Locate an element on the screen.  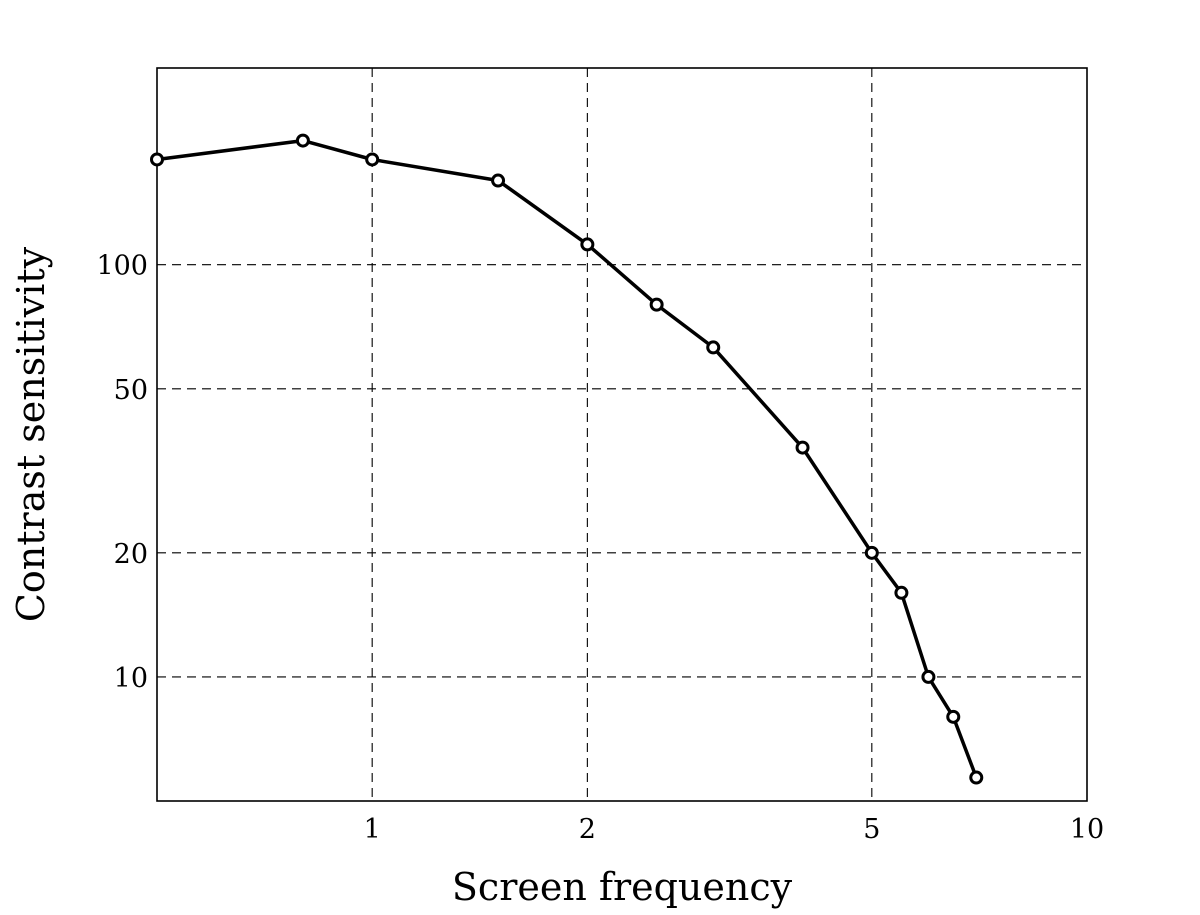
y-tick-labels: 10 20 50 100 is located at coordinates (122, 472).